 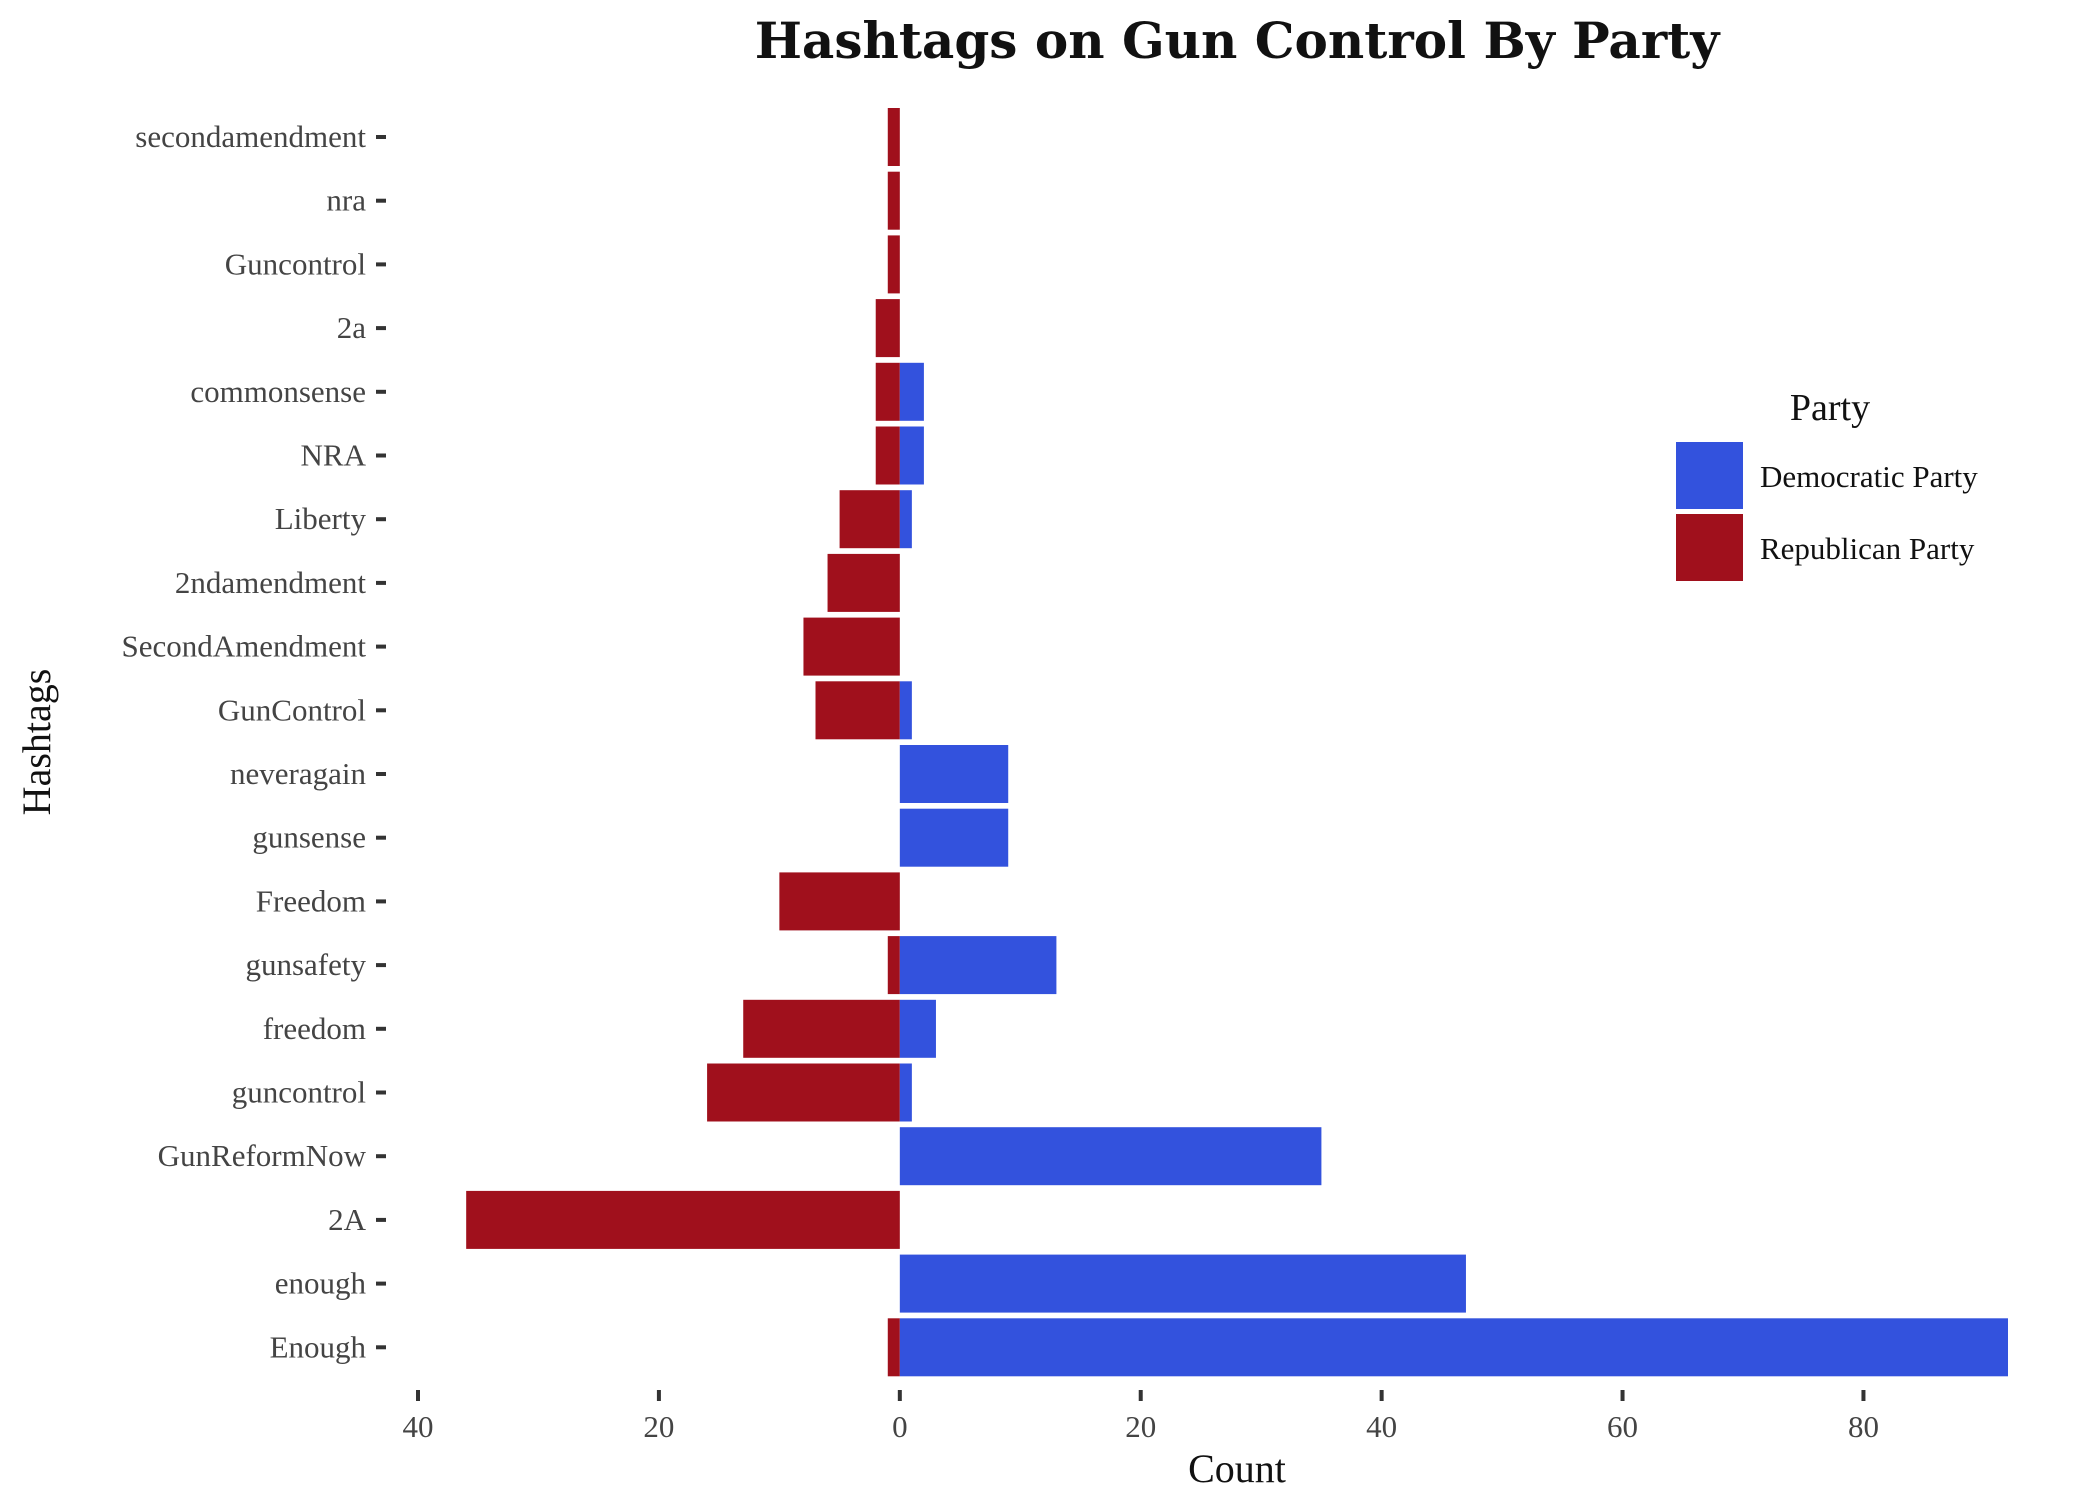 What do you see at coordinates (250, 136) in the screenshot?
I see `y-tick-label-secondamendment-0: secondamendment` at bounding box center [250, 136].